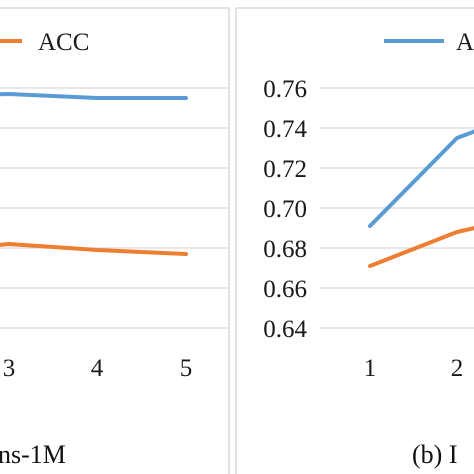 This screenshot has height=474, width=474. I want to click on x-tick-label: 1, so click(370, 368).